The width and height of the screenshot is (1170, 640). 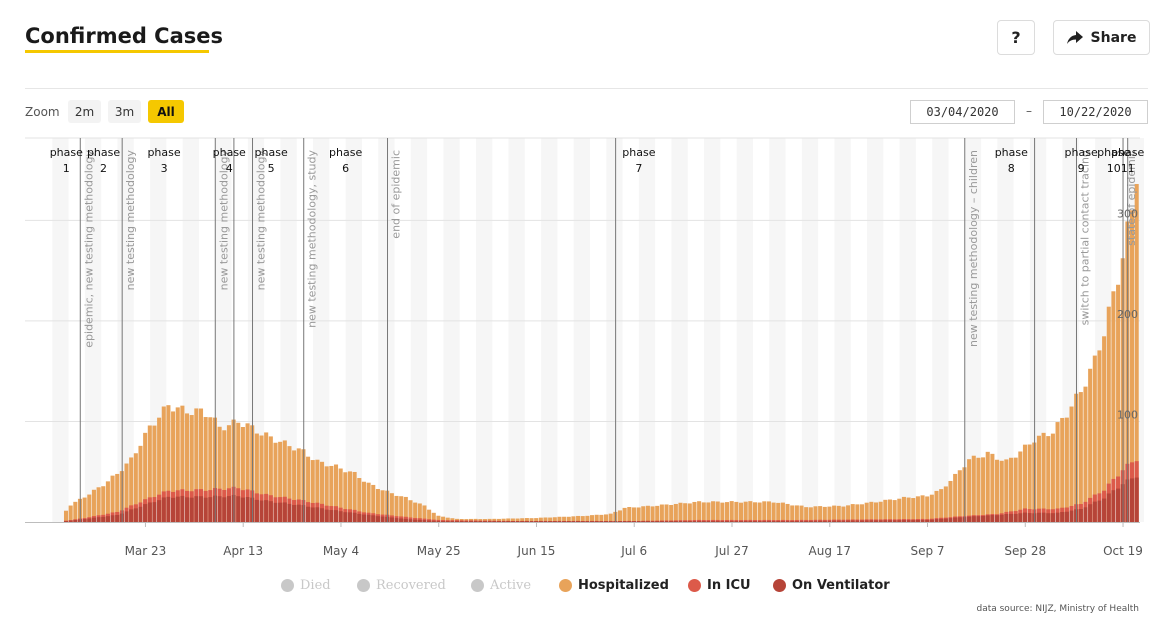 What do you see at coordinates (501, 585) in the screenshot?
I see `legend-item-active: Active` at bounding box center [501, 585].